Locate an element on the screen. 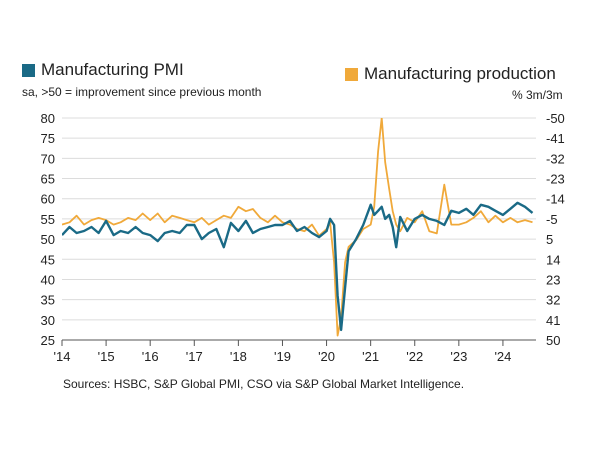 Image resolution: width=600 pixels, height=450 pixels. x-tick-label: '14 is located at coordinates (62, 356).